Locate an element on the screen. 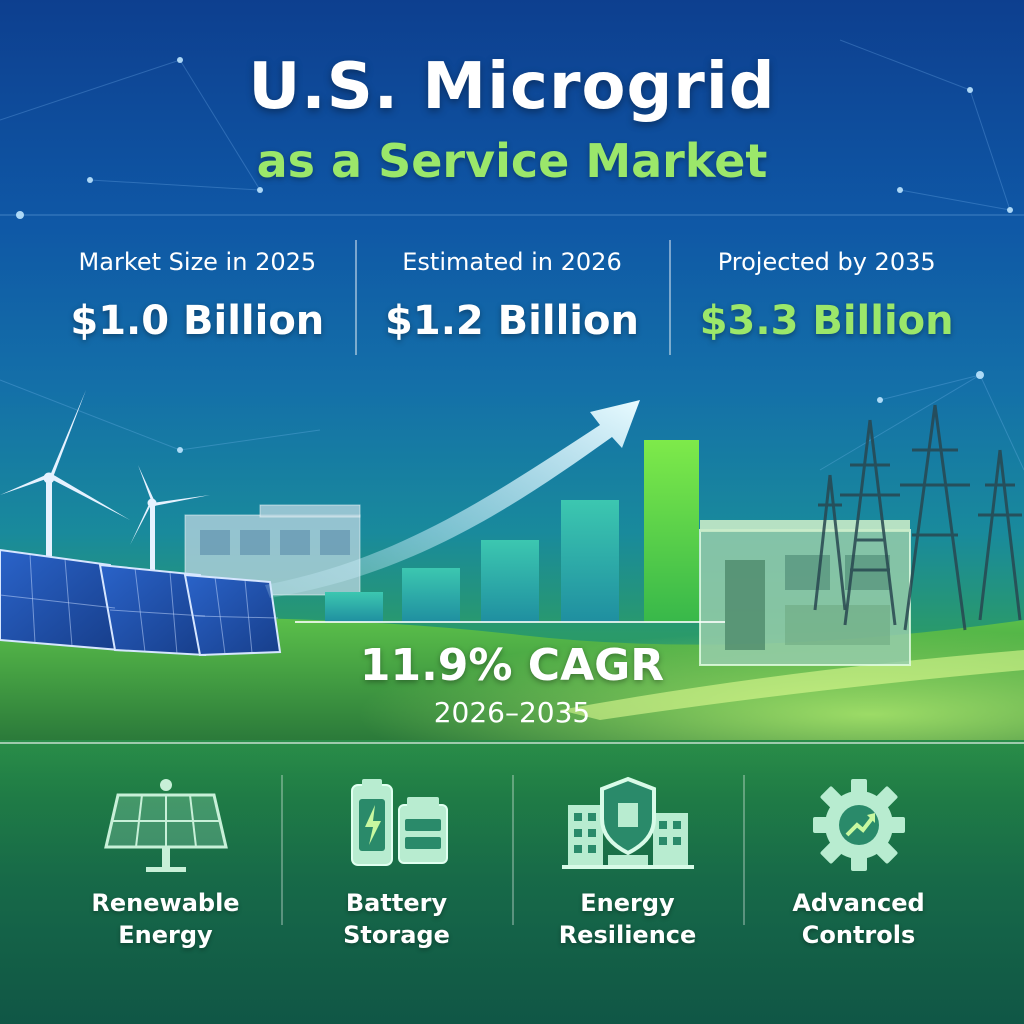  feature-label: Renewable Energy is located at coordinates (165, 919).